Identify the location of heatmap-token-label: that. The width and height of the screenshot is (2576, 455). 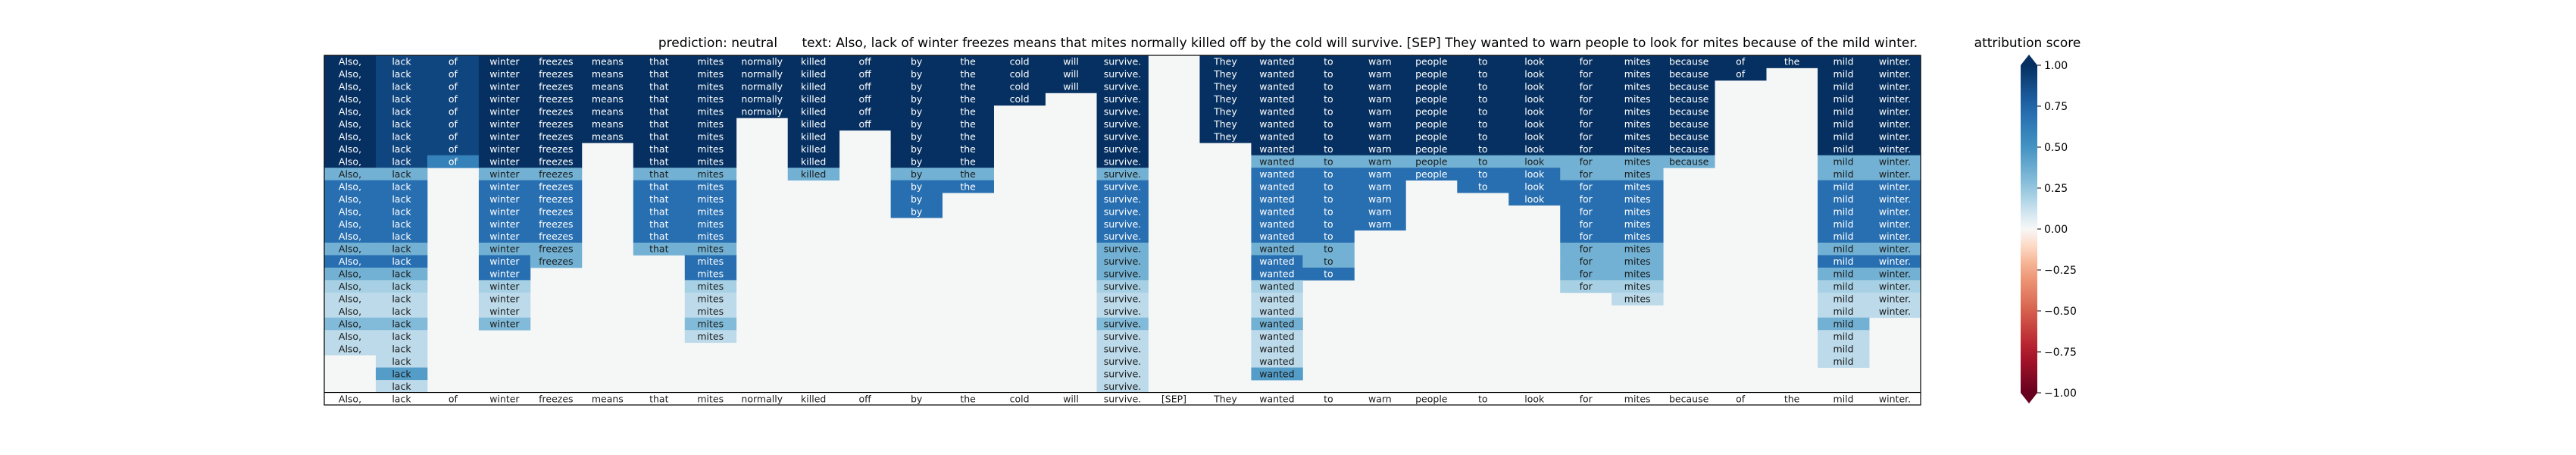
(658, 249).